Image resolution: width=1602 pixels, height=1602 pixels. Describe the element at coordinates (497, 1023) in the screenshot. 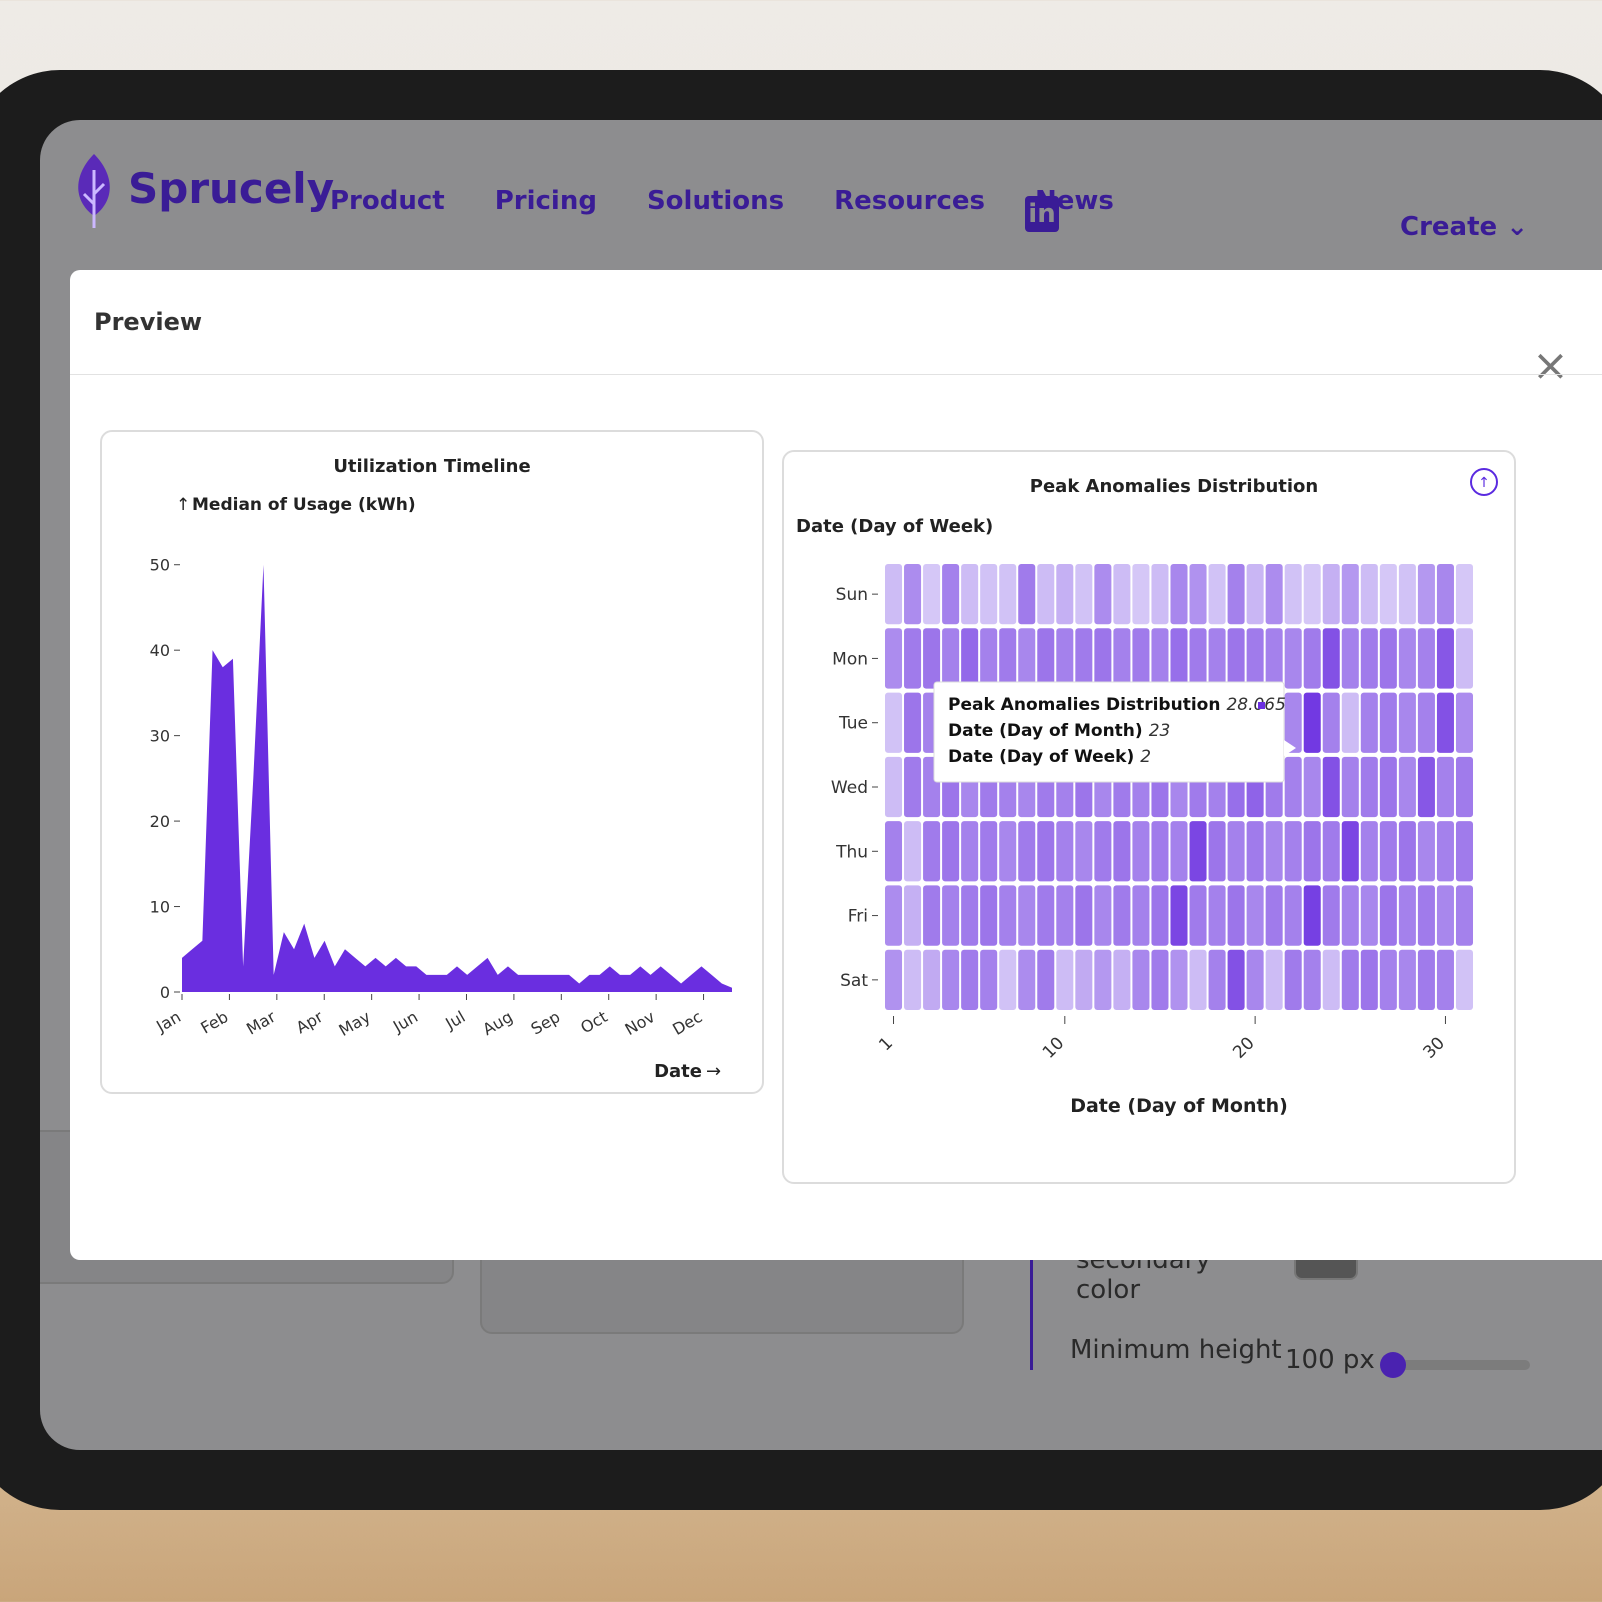

I see `x-tick-label: Aug` at that location.